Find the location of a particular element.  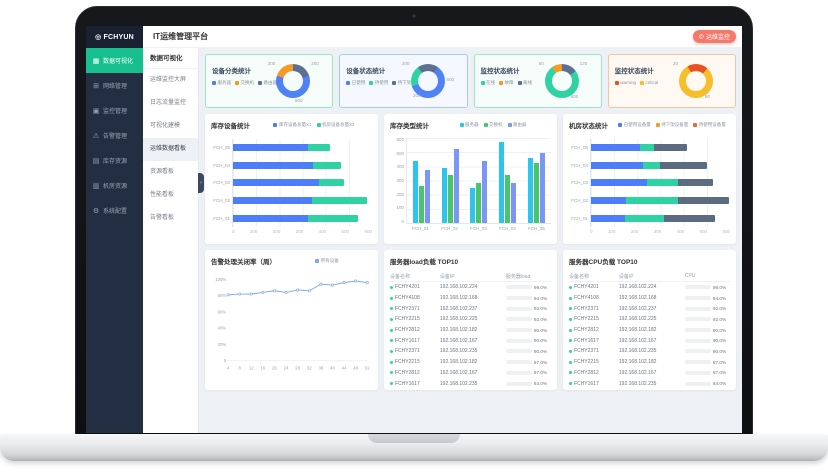

submenu-item: 日志流量监控 is located at coordinates (168, 103).